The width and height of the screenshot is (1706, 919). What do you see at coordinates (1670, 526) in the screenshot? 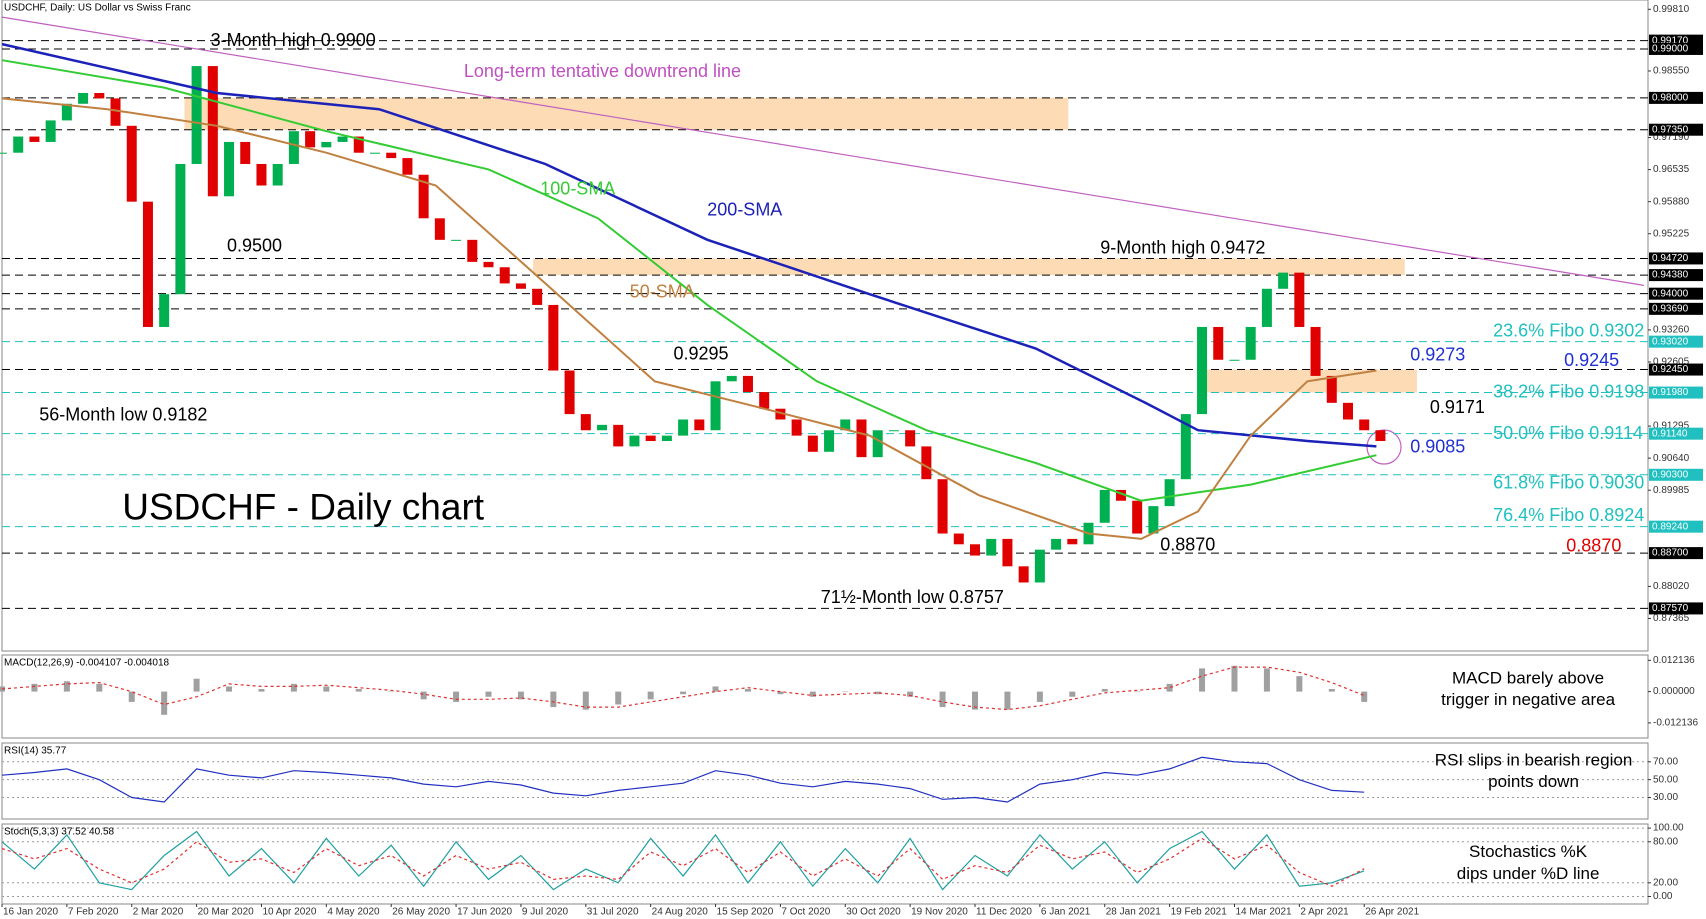
I see `level-label: 0.89240` at bounding box center [1670, 526].